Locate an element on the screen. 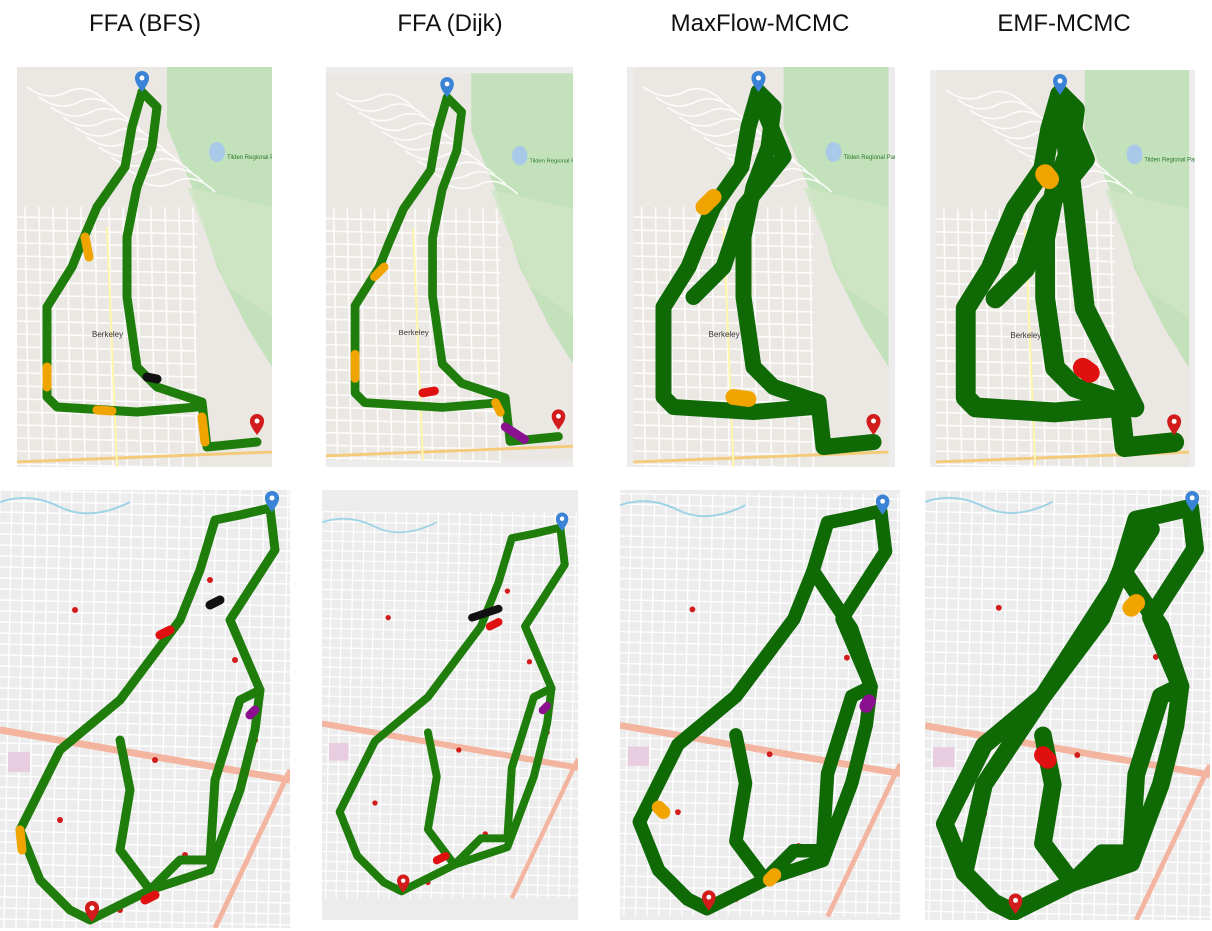 Image resolution: width=1212 pixels, height=931 pixels. map-city-ffa-bfs is located at coordinates (145, 709).